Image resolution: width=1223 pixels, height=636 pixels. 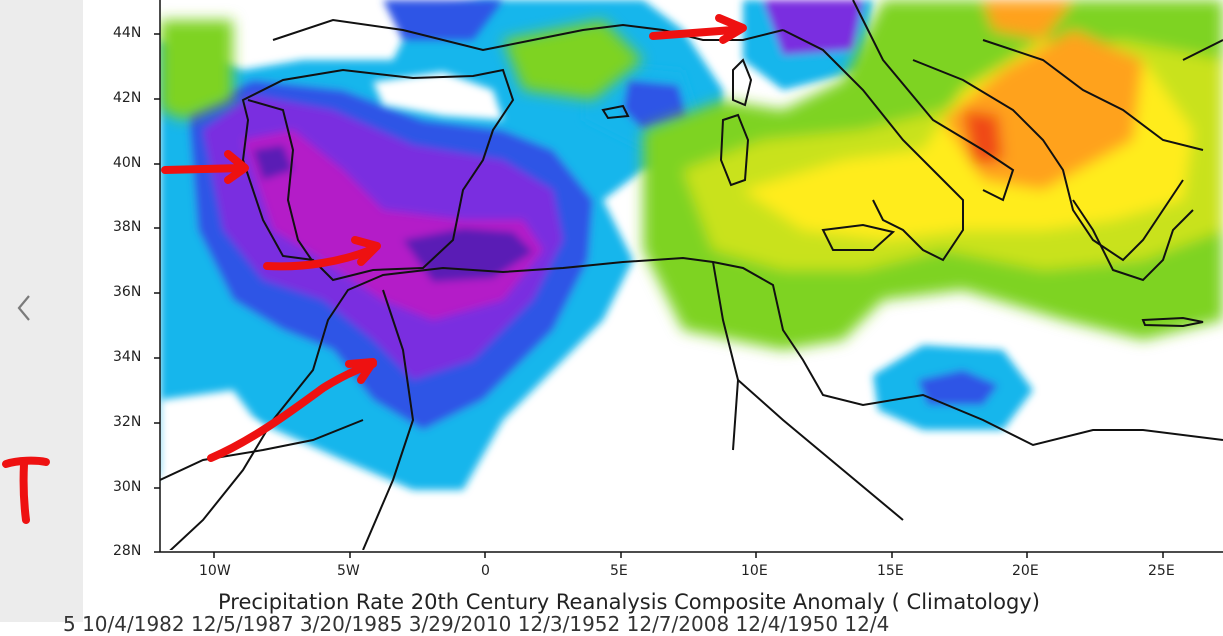 I want to click on island-corsica, so click(x=742, y=82).